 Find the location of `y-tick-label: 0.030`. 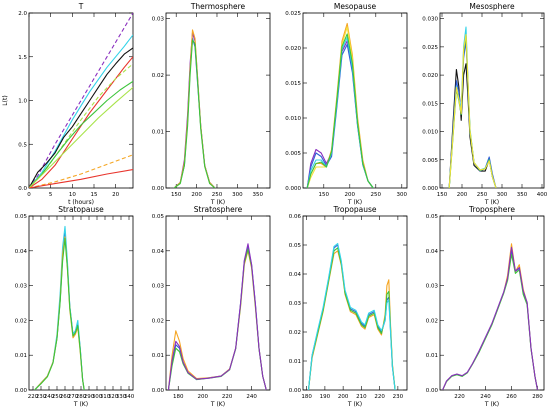

y-tick-label: 0.030 is located at coordinates (430, 20).